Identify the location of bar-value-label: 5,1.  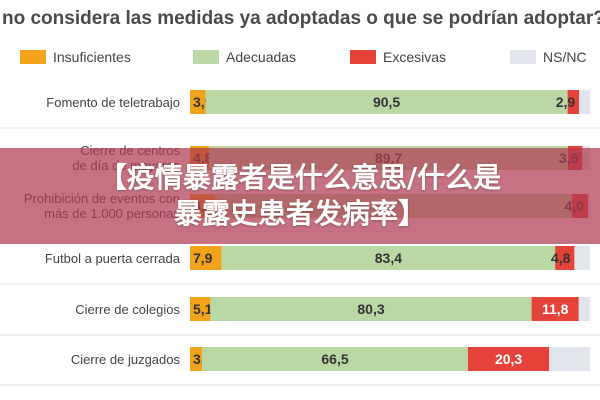
(203, 309).